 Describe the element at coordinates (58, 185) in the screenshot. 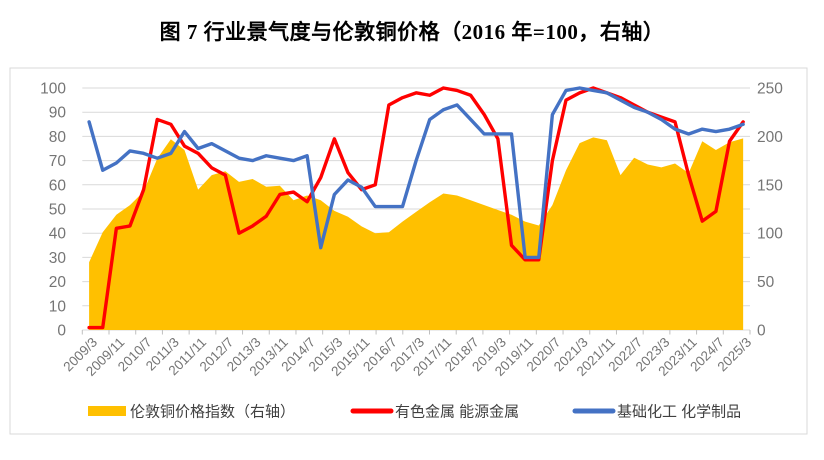

I see `left-axis-tick-label: 60` at that location.